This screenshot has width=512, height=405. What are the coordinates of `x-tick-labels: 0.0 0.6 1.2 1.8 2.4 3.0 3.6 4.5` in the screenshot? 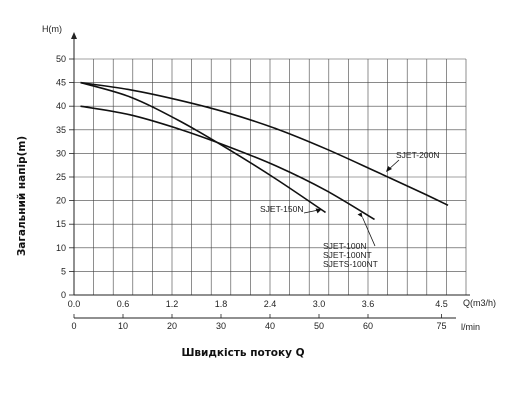 It's located at (258, 304).